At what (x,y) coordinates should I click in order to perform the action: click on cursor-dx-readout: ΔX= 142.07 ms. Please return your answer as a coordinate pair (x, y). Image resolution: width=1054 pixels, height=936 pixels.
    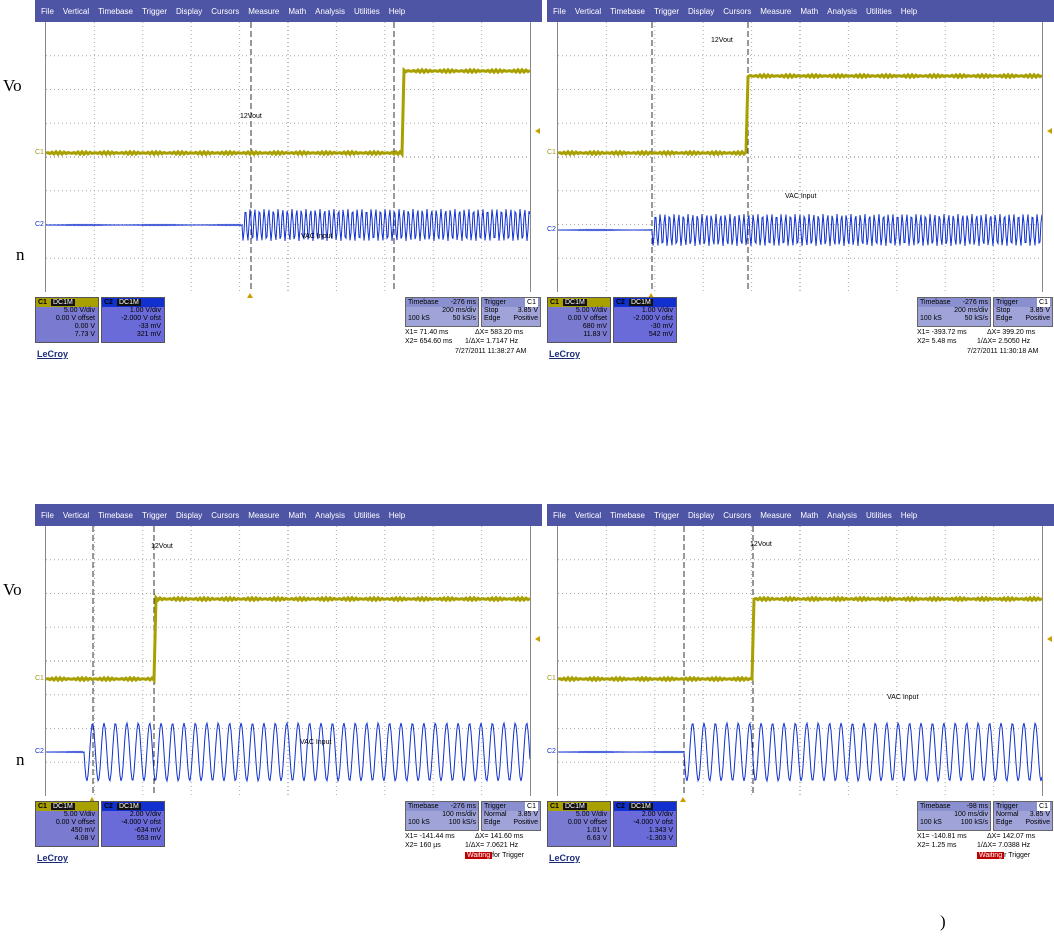
    Looking at the image, I should click on (1011, 836).